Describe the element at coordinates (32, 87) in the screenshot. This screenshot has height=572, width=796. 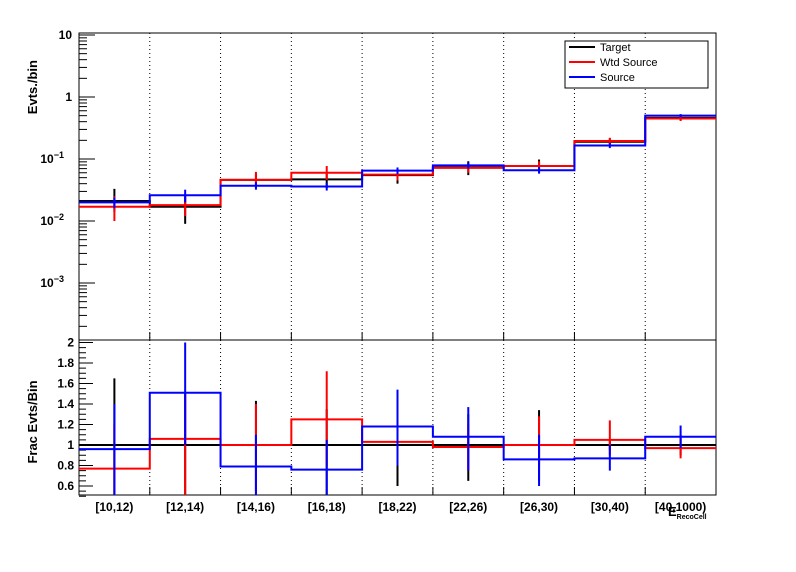
I see `top-y-axis-title: Evts./bin` at that location.